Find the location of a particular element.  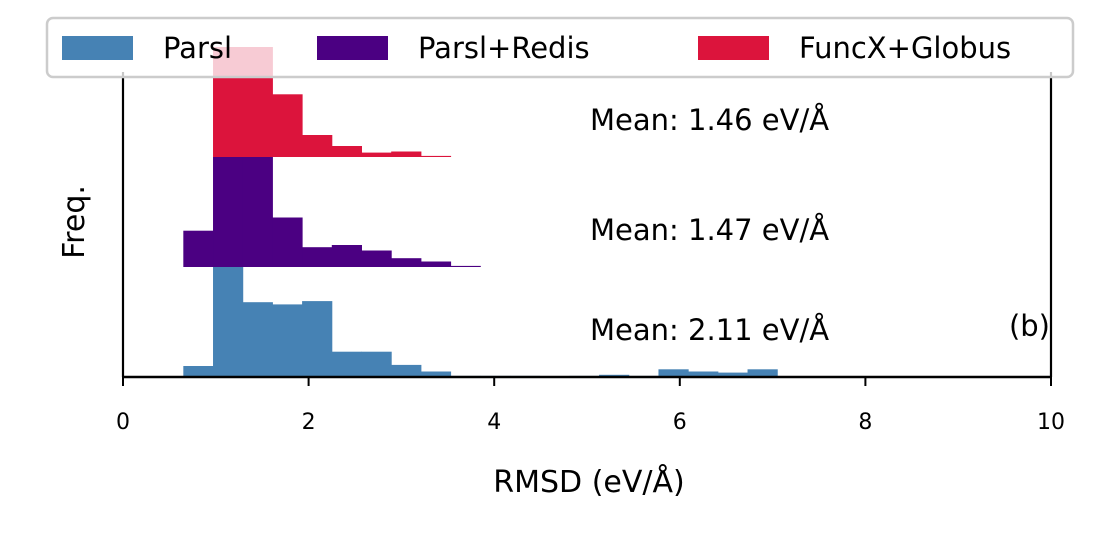

legend-label: FuncX+Globus is located at coordinates (905, 48).